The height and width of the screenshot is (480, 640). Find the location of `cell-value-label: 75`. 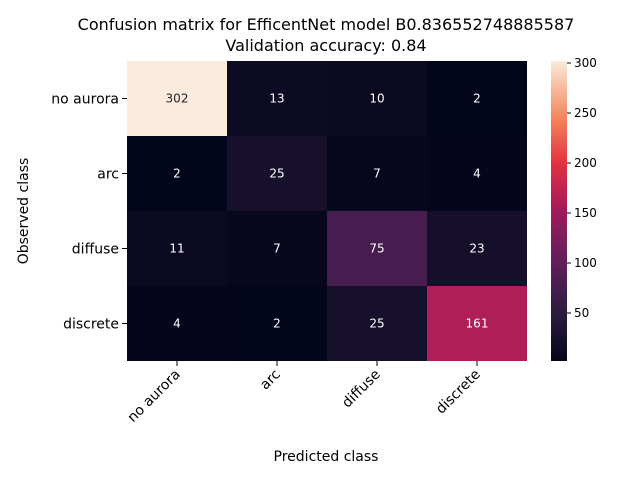

cell-value-label: 75 is located at coordinates (376, 249).